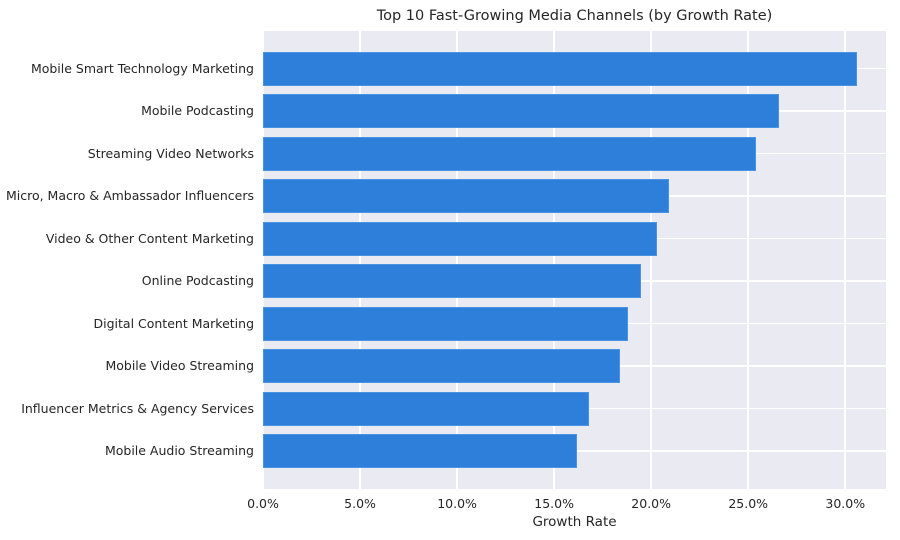  I want to click on y-tick-label: Digital Content Marketing, so click(174, 323).